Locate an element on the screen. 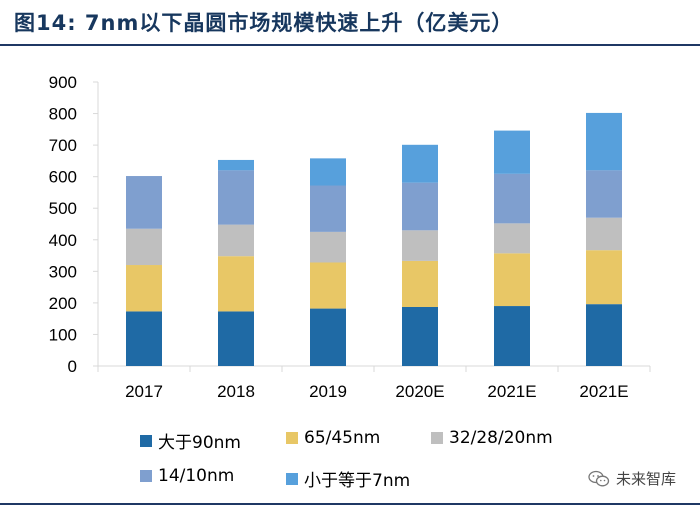 Image resolution: width=700 pixels, height=529 pixels. x-tick-label: 2018 is located at coordinates (236, 391).